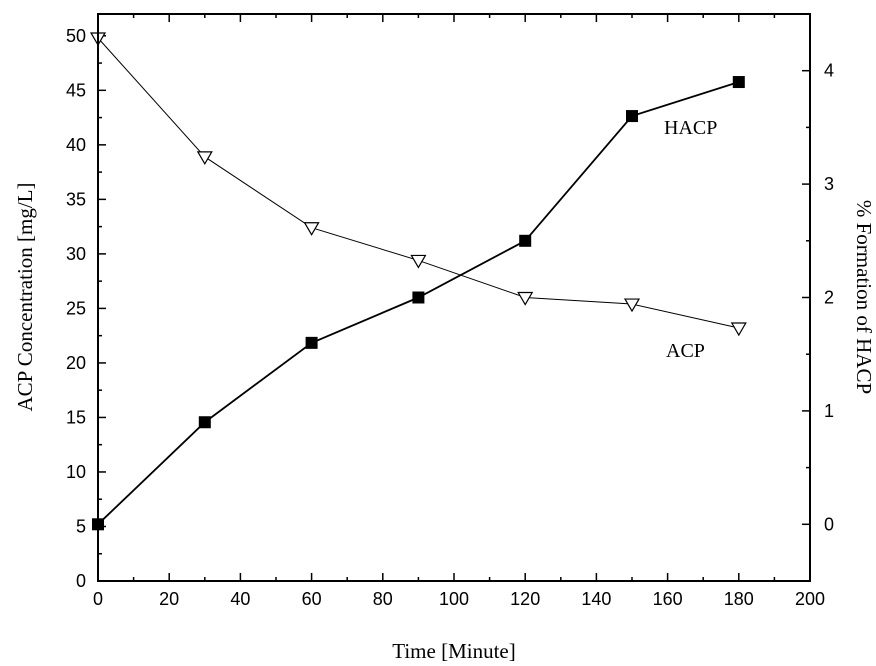 The image size is (876, 666). I want to click on y-left-tick-label: 40, so click(76, 145).